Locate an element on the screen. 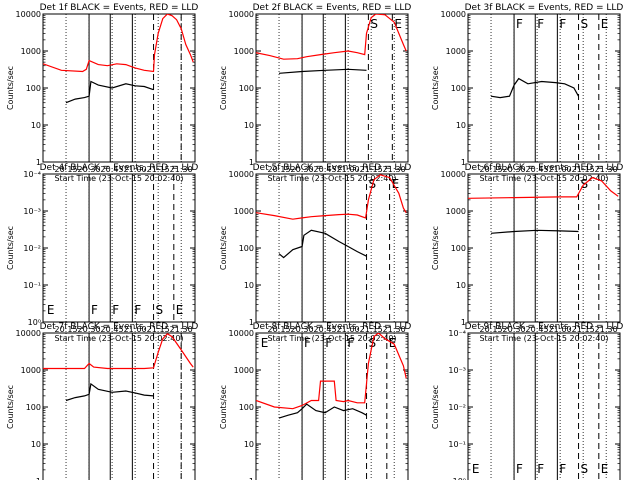  panel-title: Det 6f BLACK = Events, RED = LLD is located at coordinates (544, 168).